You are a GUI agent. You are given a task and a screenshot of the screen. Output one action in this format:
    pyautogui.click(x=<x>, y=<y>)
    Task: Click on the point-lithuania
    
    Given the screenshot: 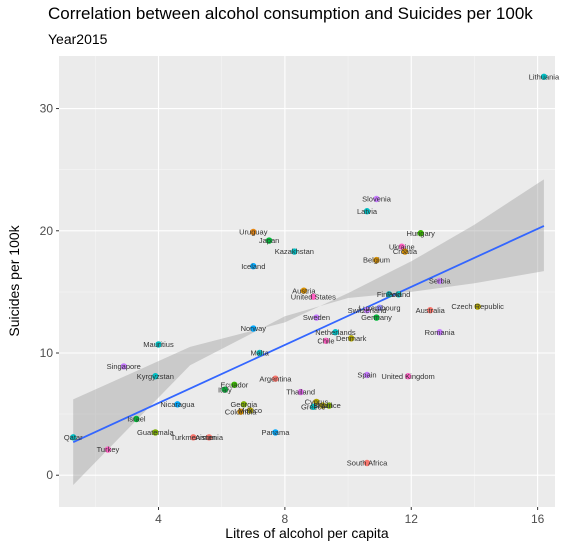 What is the action you would take?
    pyautogui.click(x=544, y=76)
    